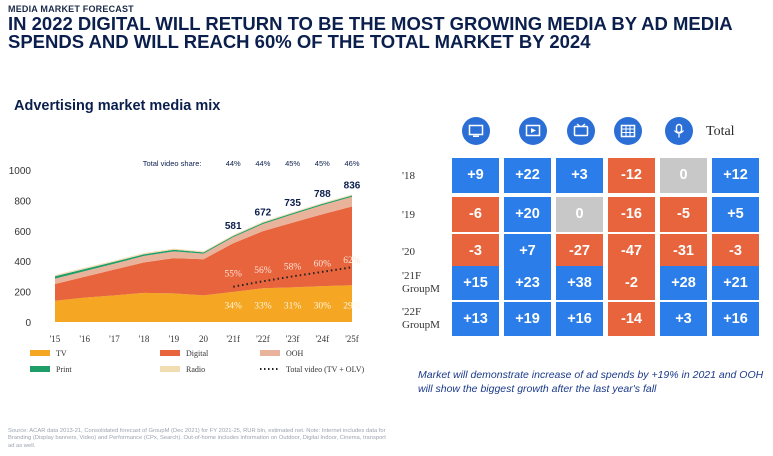 The height and width of the screenshot is (456, 773). I want to click on grid-cell: +12, so click(735, 175).